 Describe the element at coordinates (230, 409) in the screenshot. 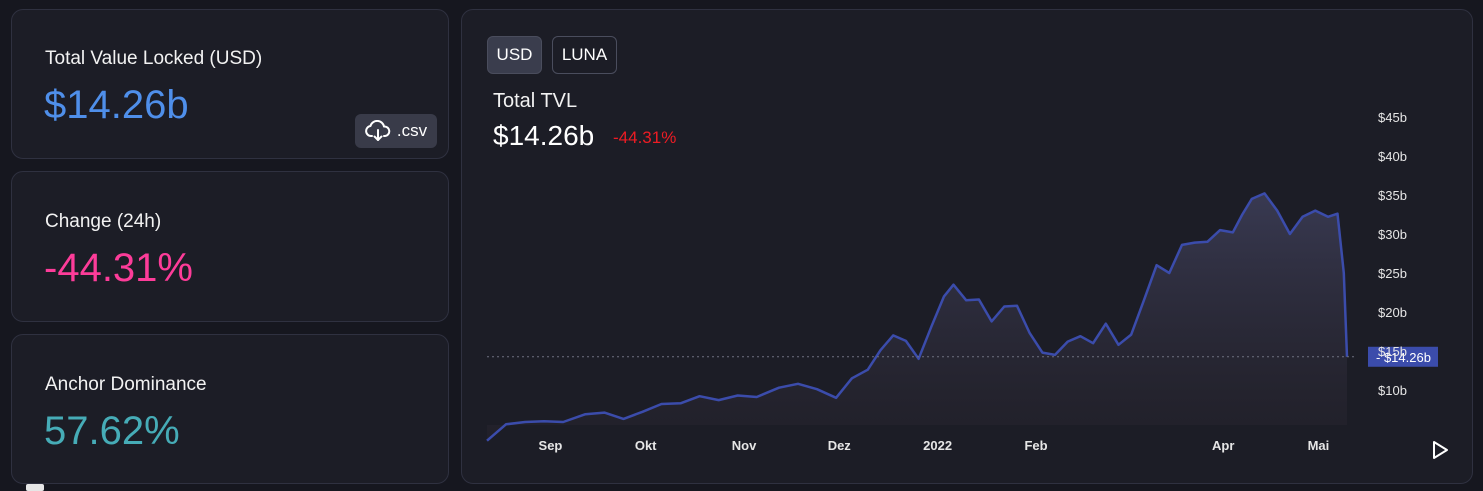

I see `dominance-card: Anchor Dominance 57.62%` at that location.